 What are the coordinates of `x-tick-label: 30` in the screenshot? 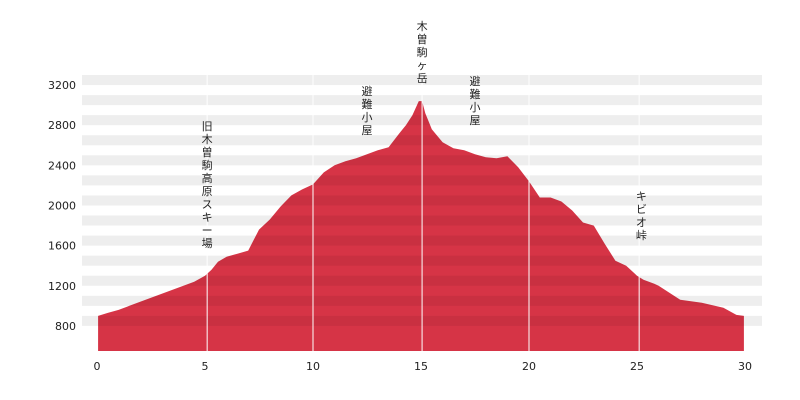 It's located at (745, 366).